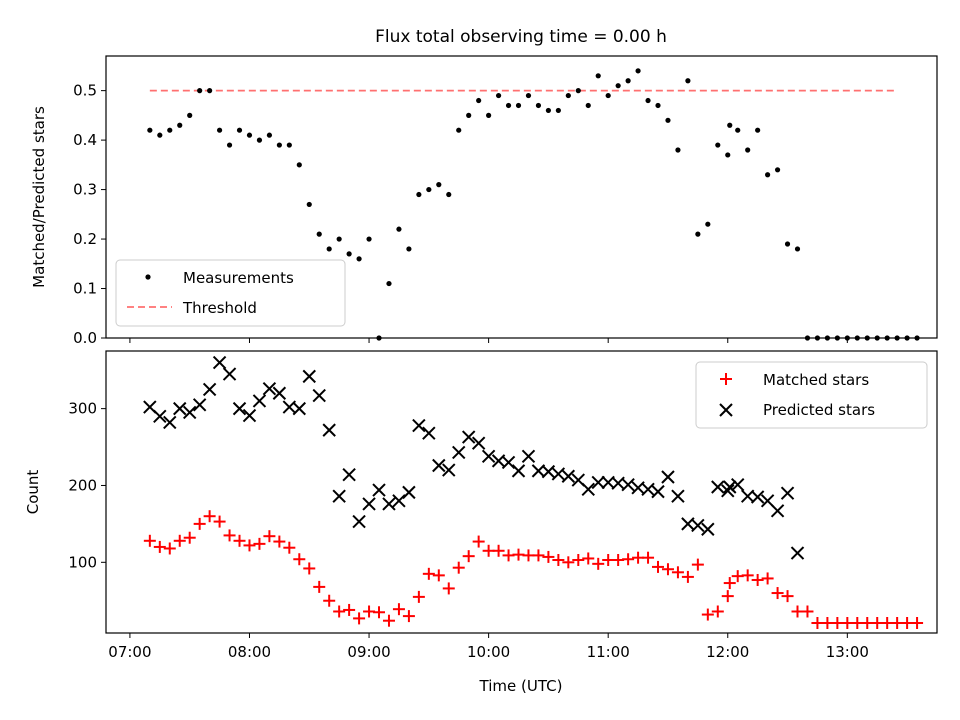 The image size is (960, 720). Describe the element at coordinates (726, 410) in the screenshot. I see `predicted-legend-marker` at that location.